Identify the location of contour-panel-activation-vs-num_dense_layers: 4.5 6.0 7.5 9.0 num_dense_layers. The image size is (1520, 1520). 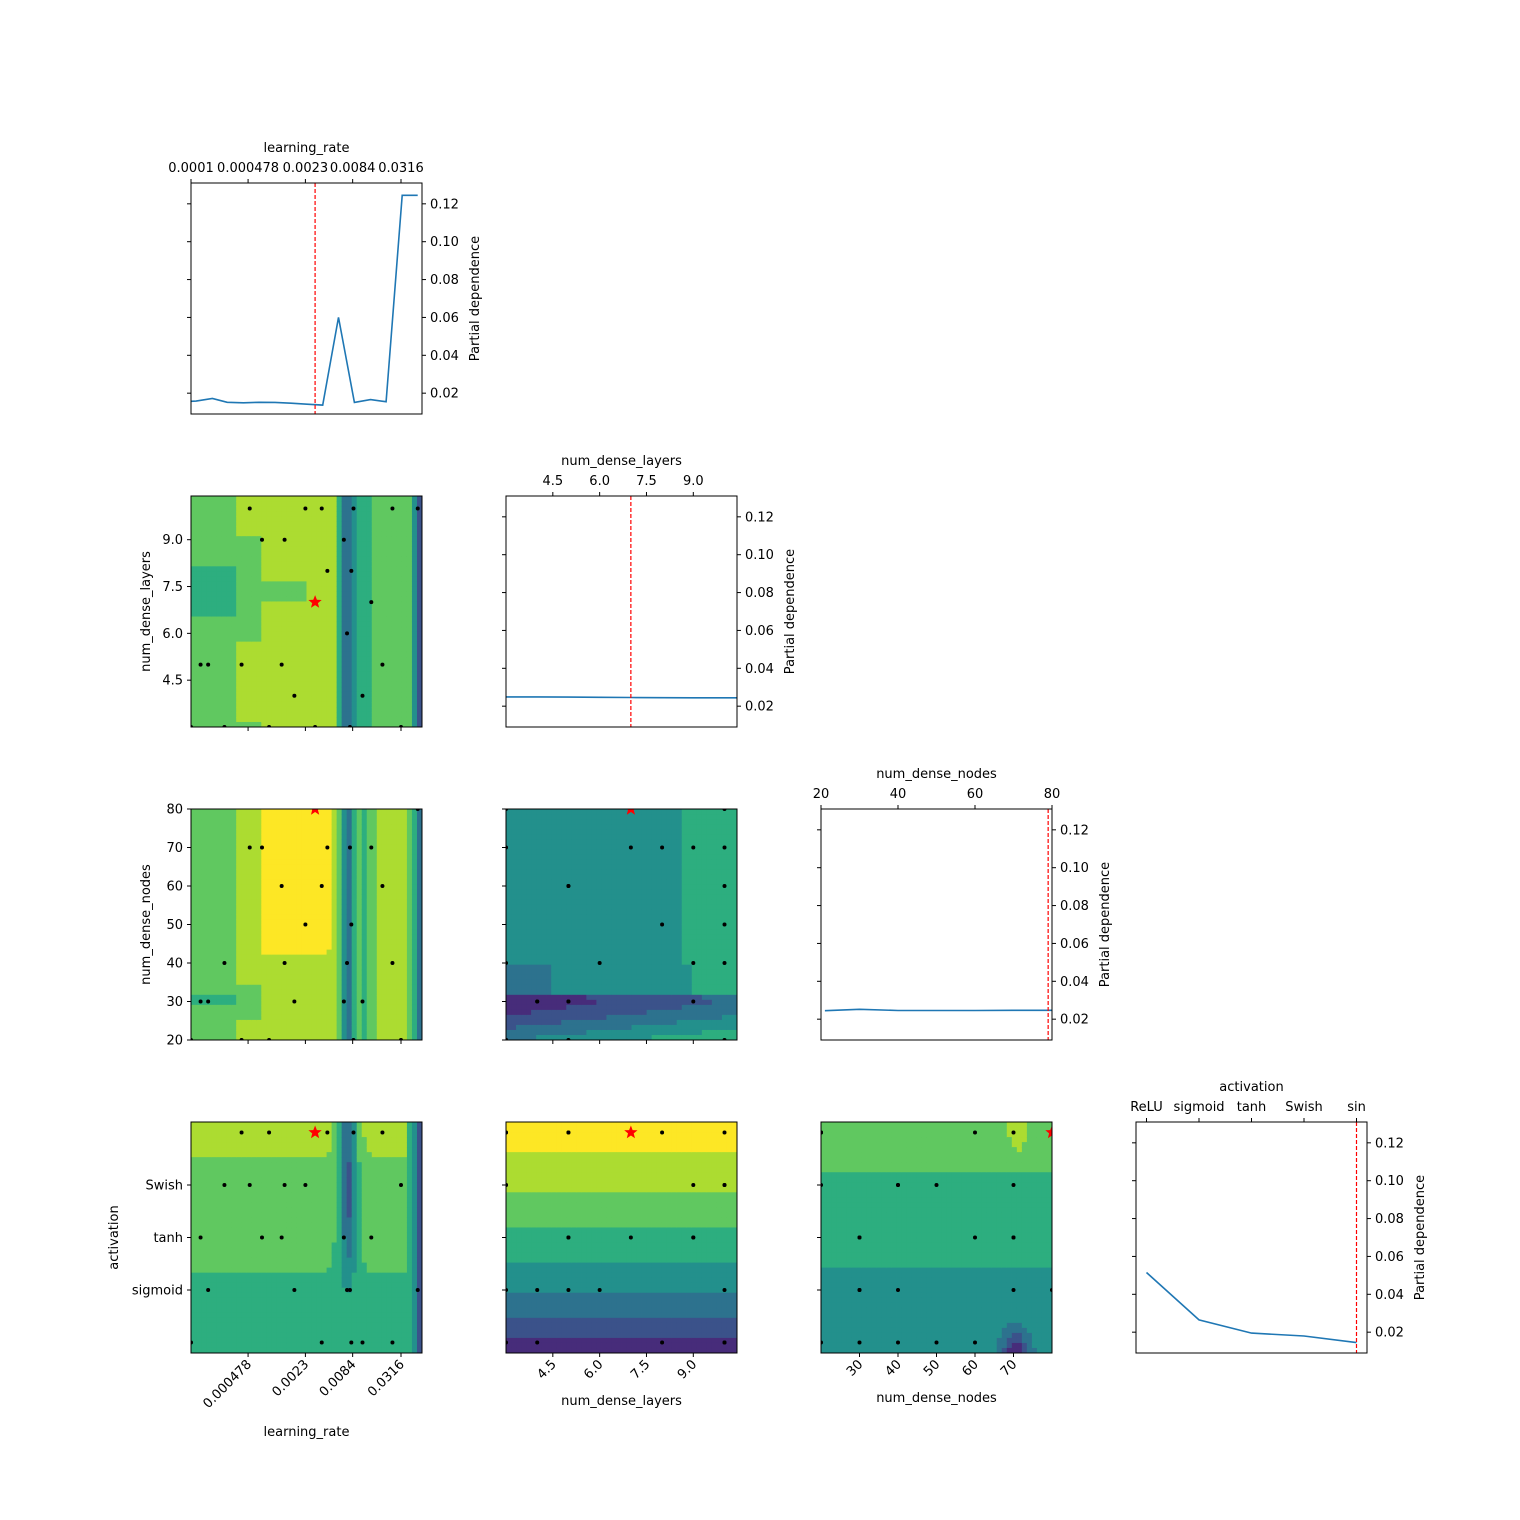
(620, 1265).